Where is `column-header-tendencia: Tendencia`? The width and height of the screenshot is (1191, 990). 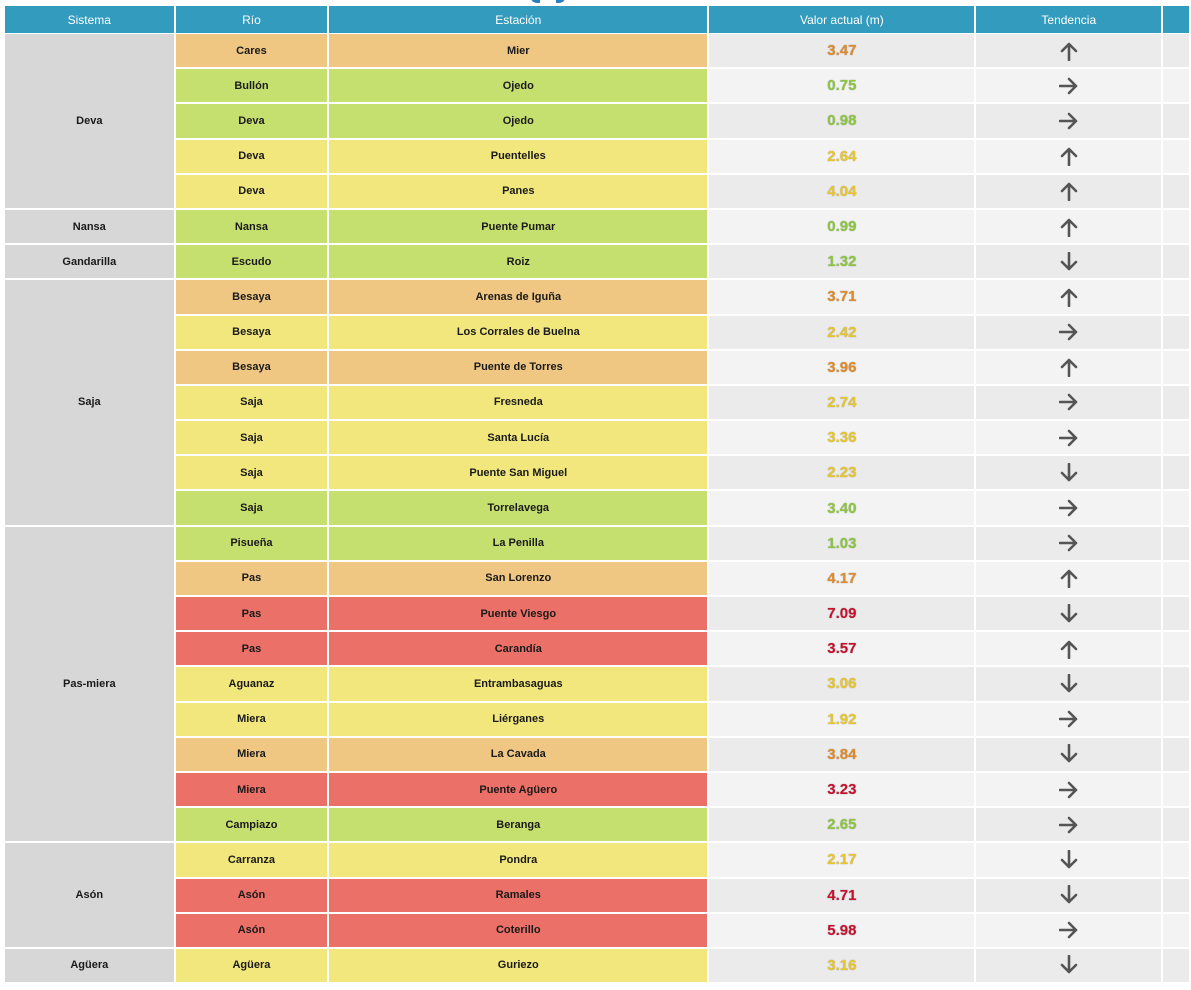 column-header-tendencia: Tendencia is located at coordinates (1069, 20).